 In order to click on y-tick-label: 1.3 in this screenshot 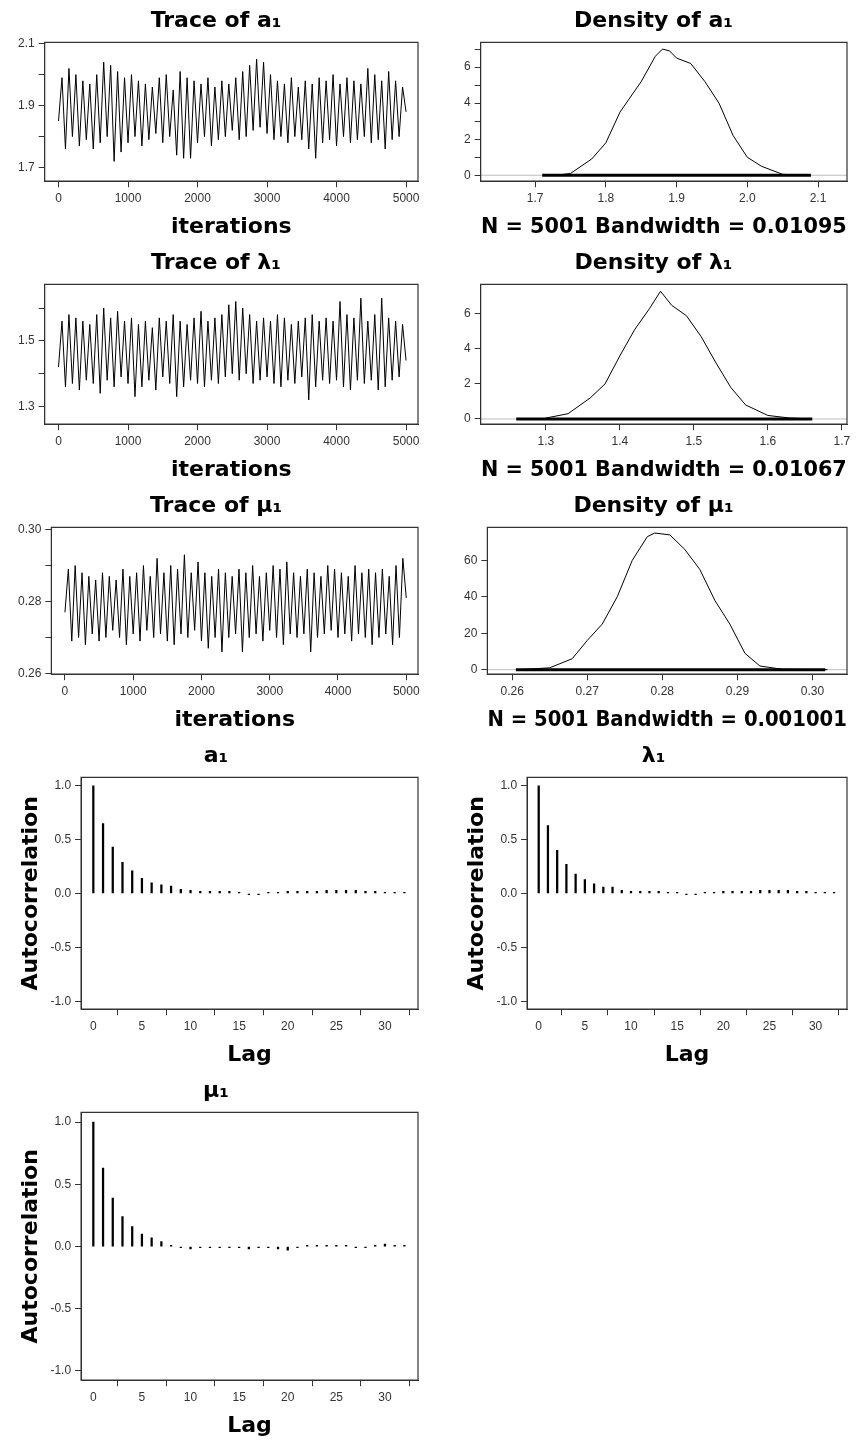, I will do `click(26, 405)`.